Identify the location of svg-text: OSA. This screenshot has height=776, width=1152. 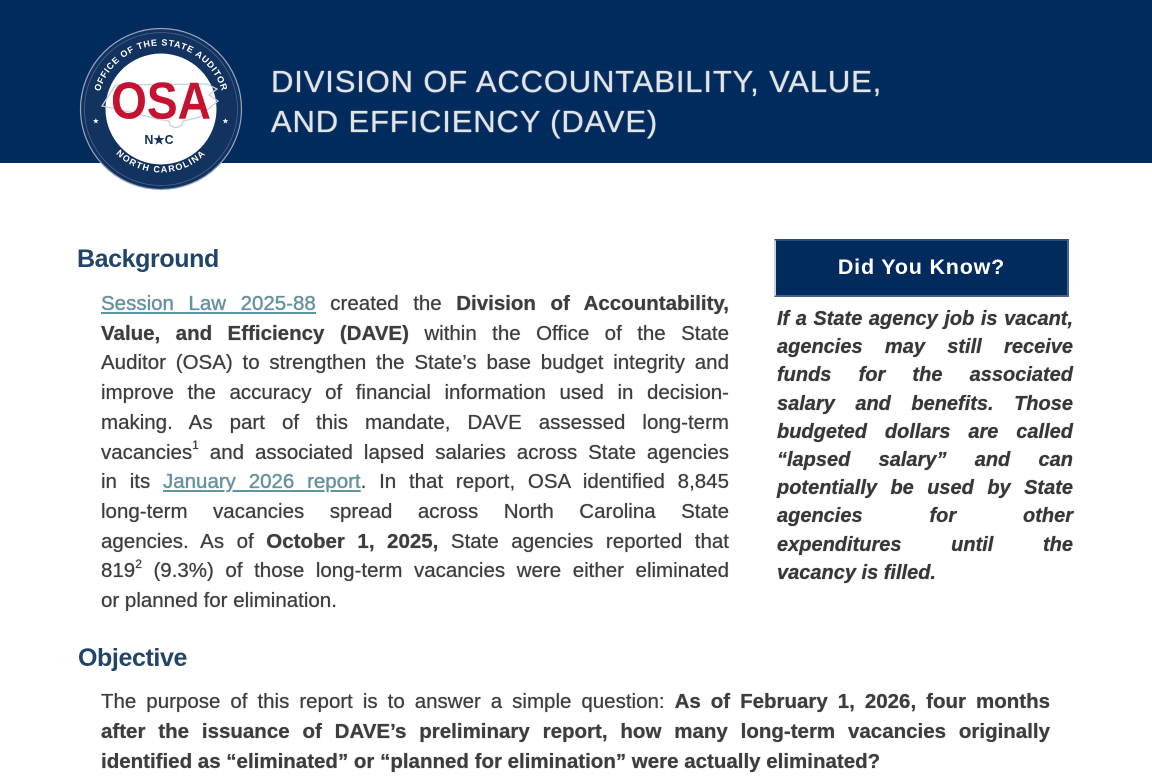
(161, 102).